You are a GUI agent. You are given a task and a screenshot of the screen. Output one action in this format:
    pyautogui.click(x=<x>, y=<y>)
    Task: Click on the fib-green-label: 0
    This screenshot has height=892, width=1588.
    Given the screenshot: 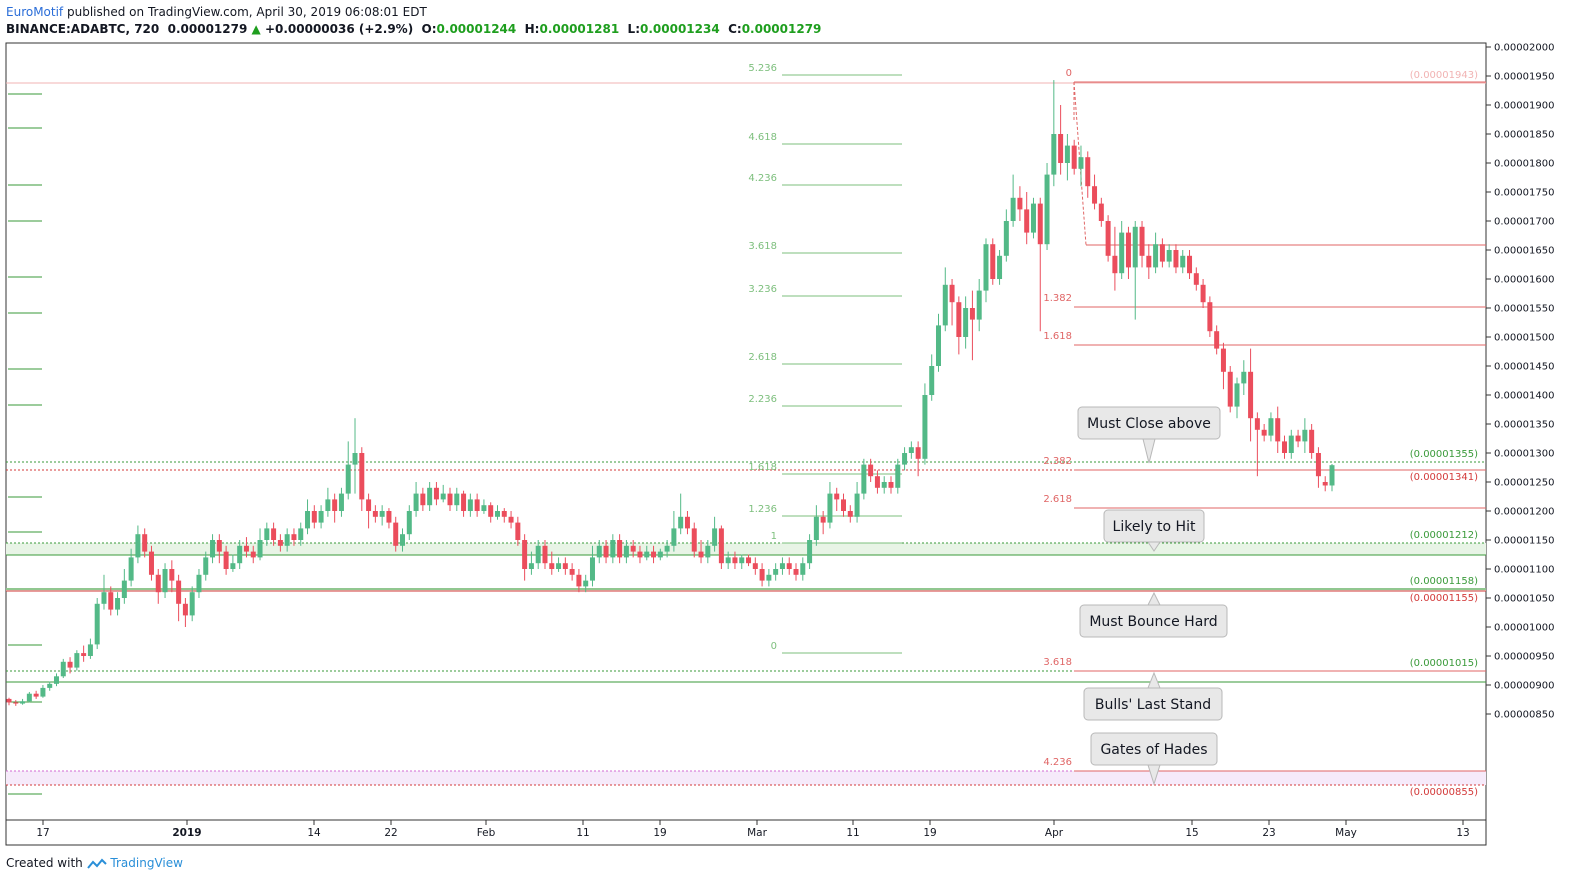 What is the action you would take?
    pyautogui.click(x=774, y=646)
    